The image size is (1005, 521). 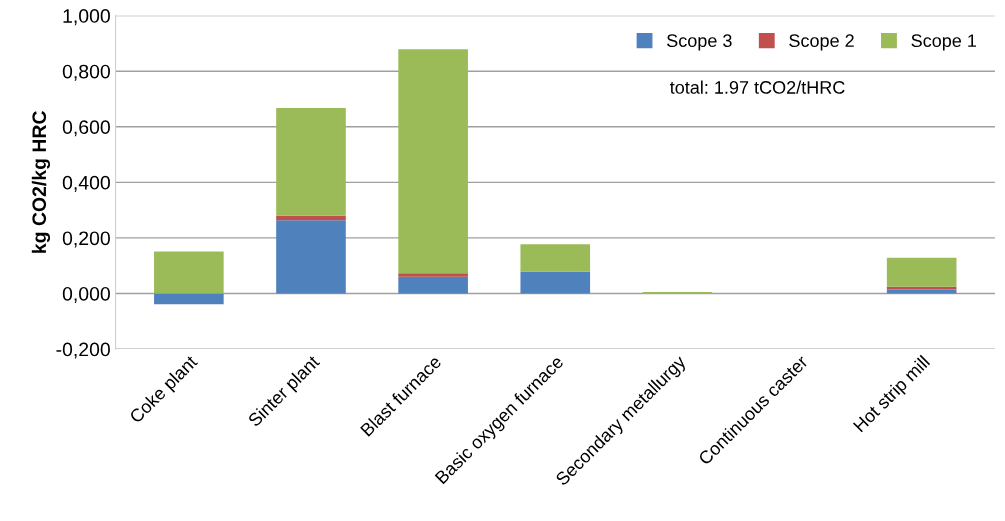 I want to click on annotation: total: 1.97 tCO2/tHRC, so click(x=757, y=87).